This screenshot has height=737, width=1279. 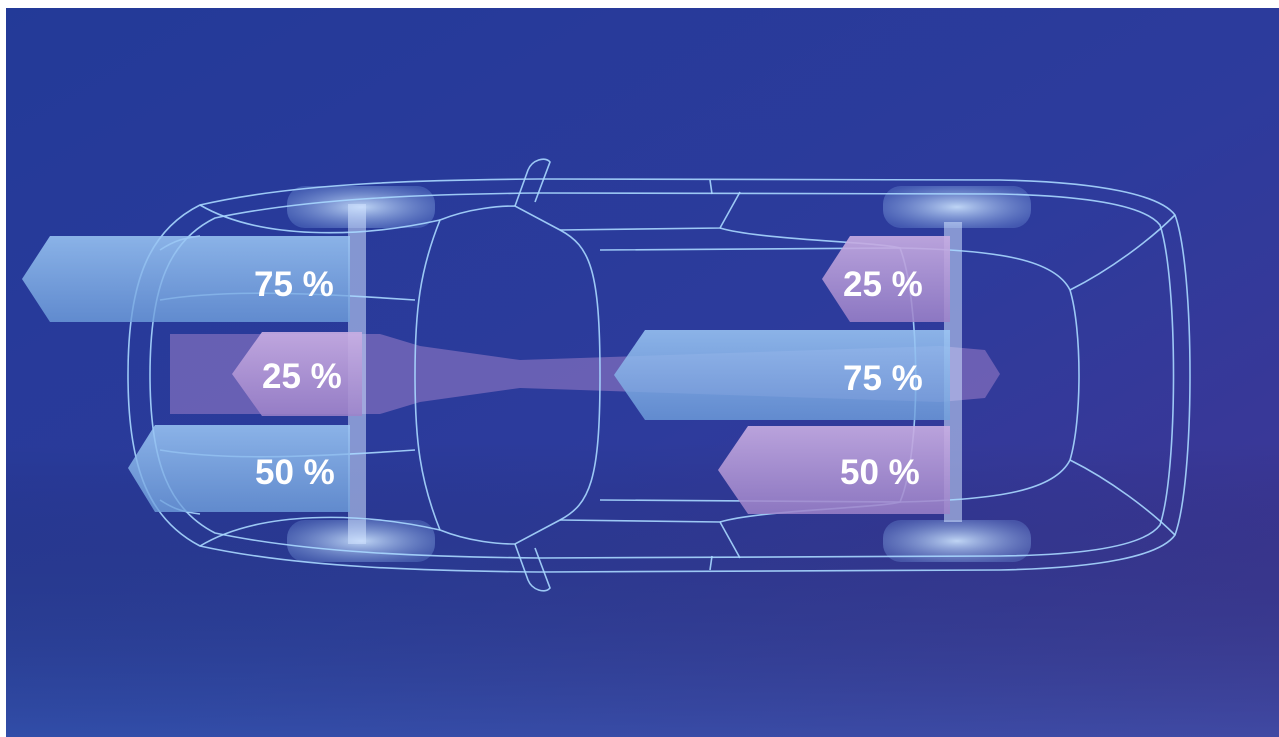 I want to click on top-border, so click(x=639, y=4).